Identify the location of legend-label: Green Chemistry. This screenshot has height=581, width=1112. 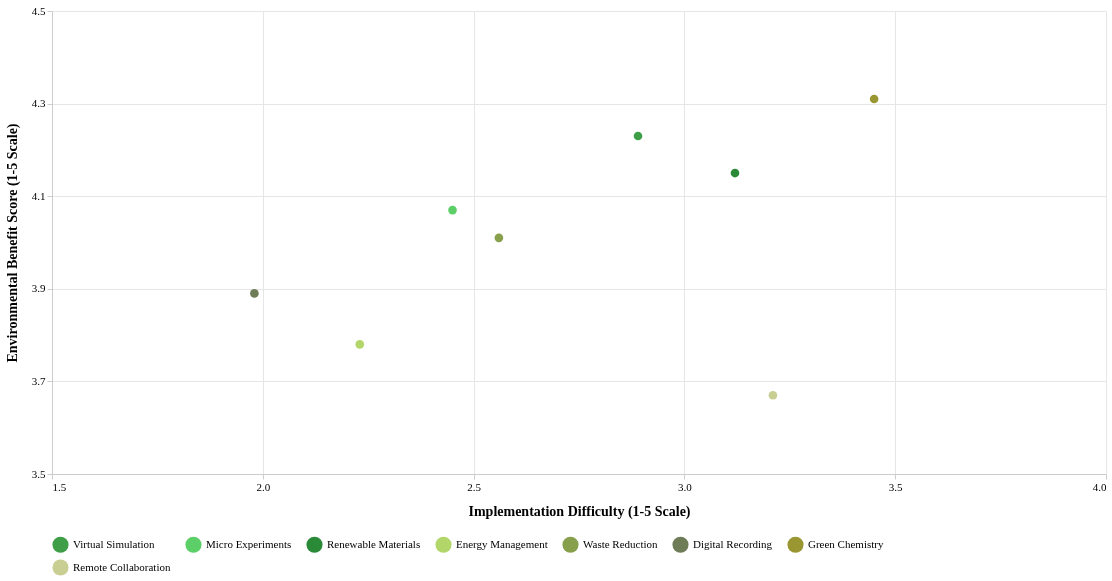
(846, 543).